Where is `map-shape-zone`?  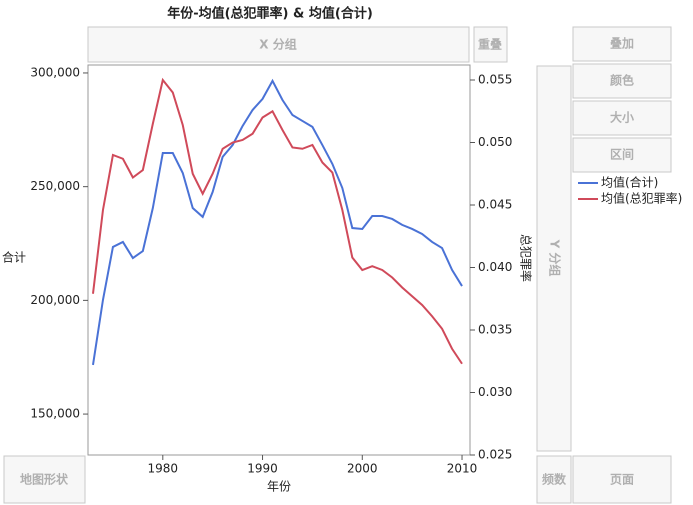
map-shape-zone is located at coordinates (44, 479).